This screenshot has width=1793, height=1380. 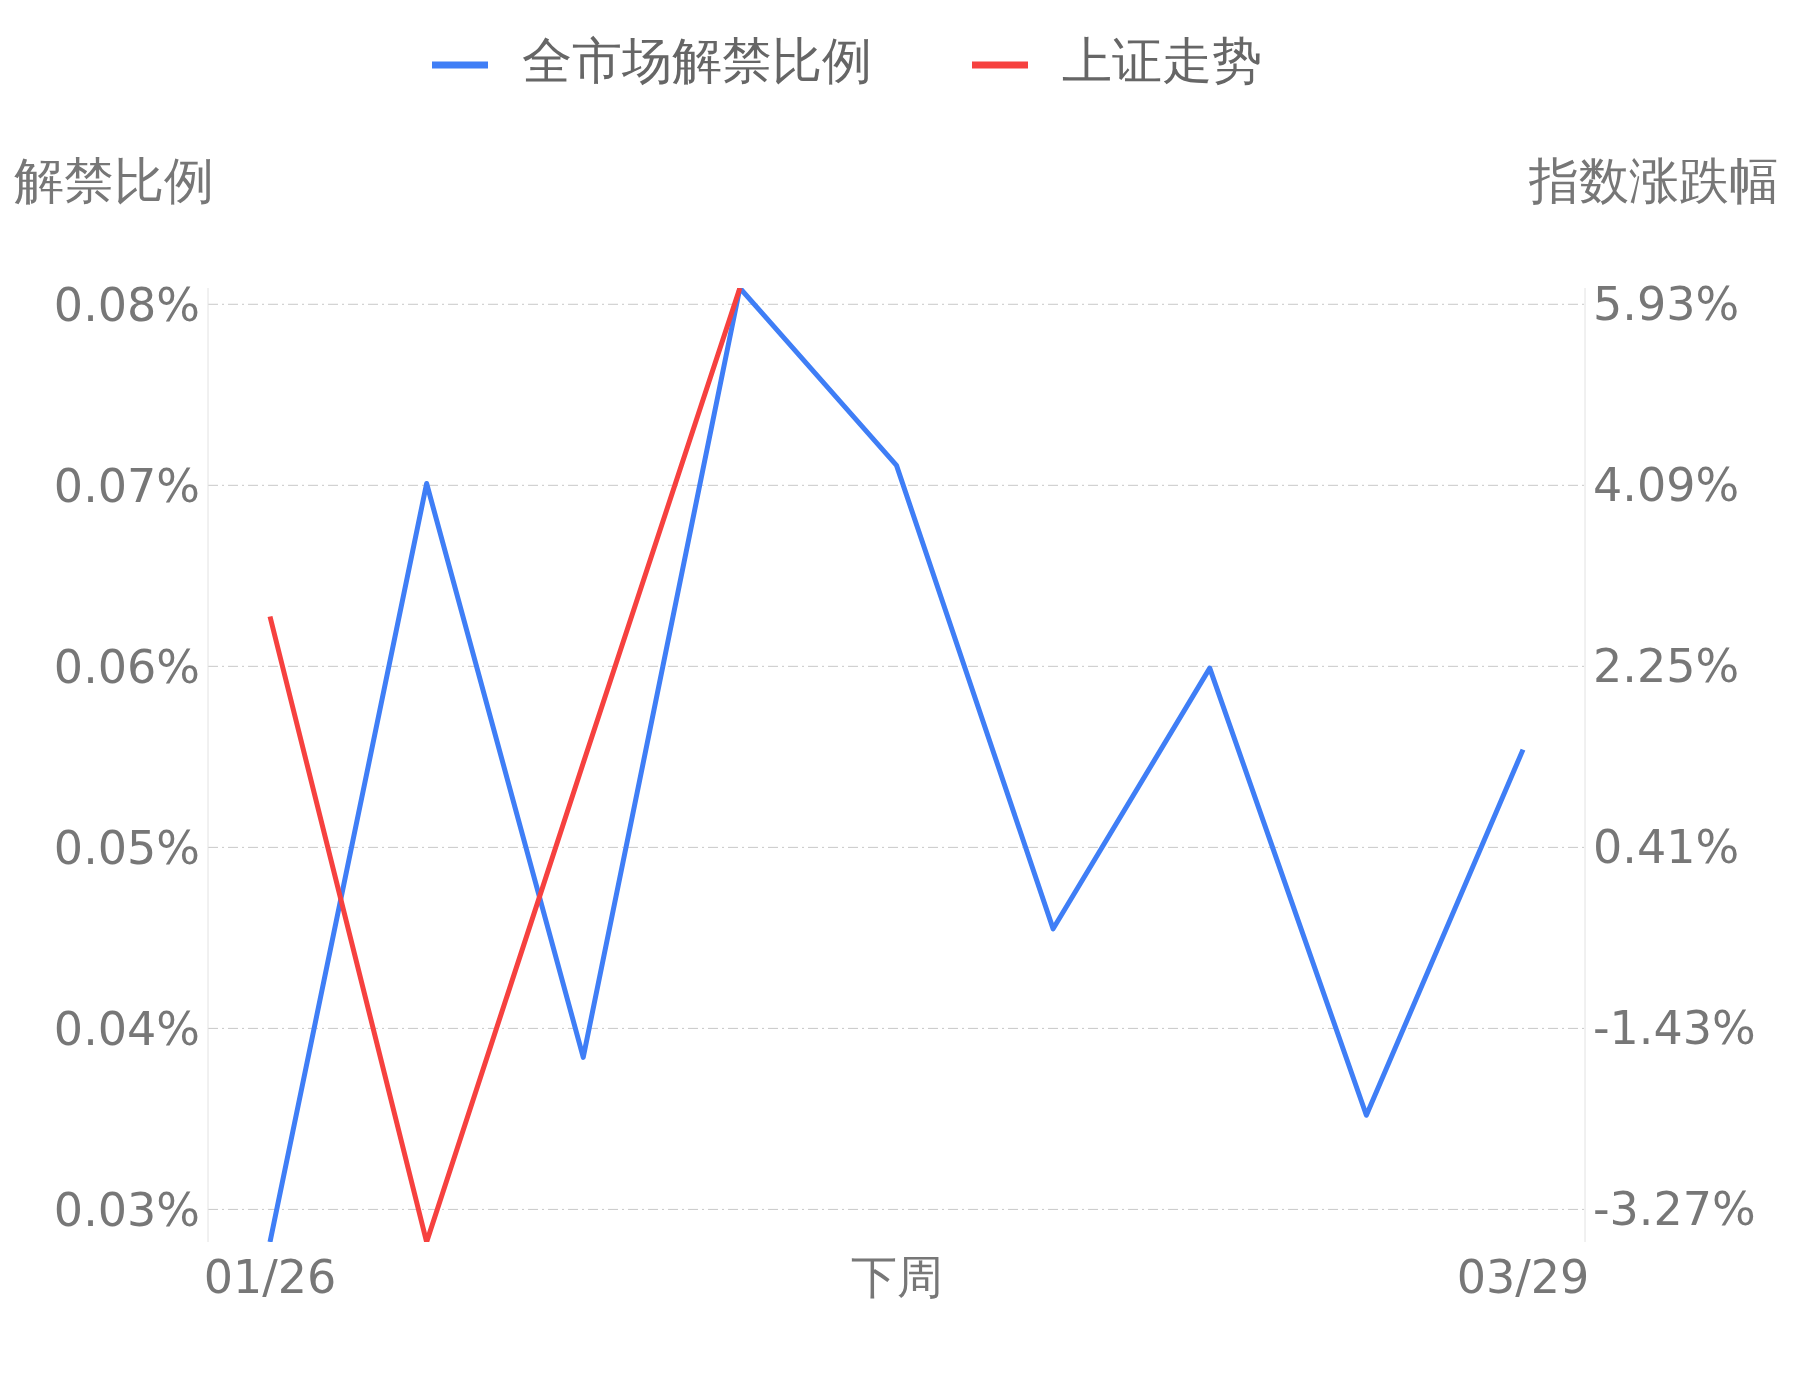 What do you see at coordinates (1674, 1208) in the screenshot?
I see `y2-tick-label: -3.27%` at bounding box center [1674, 1208].